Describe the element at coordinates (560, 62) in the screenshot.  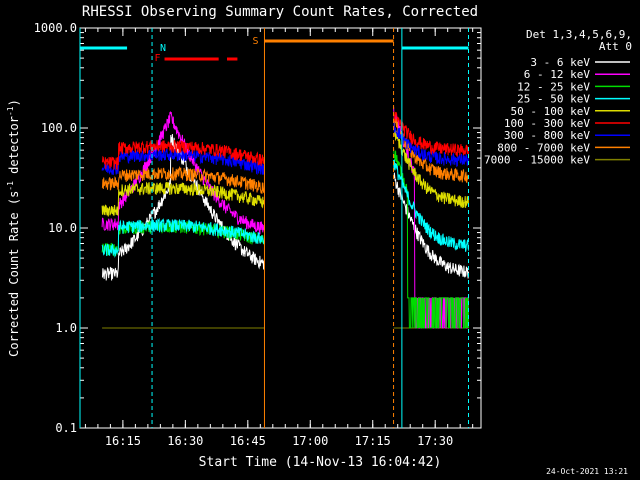
I see `legend-label: 3 - 6 keV` at that location.